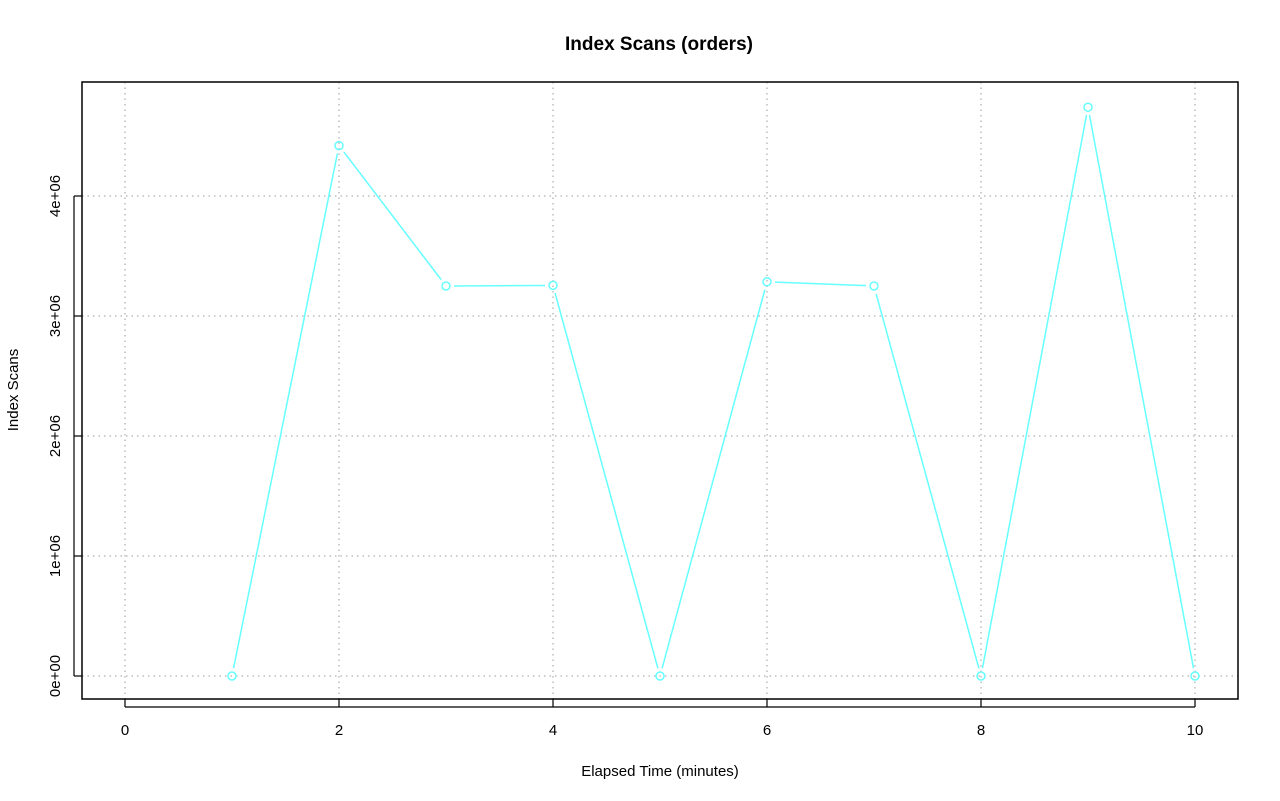 The height and width of the screenshot is (801, 1280). I want to click on y-tick-label: 3e+06, so click(55, 316).